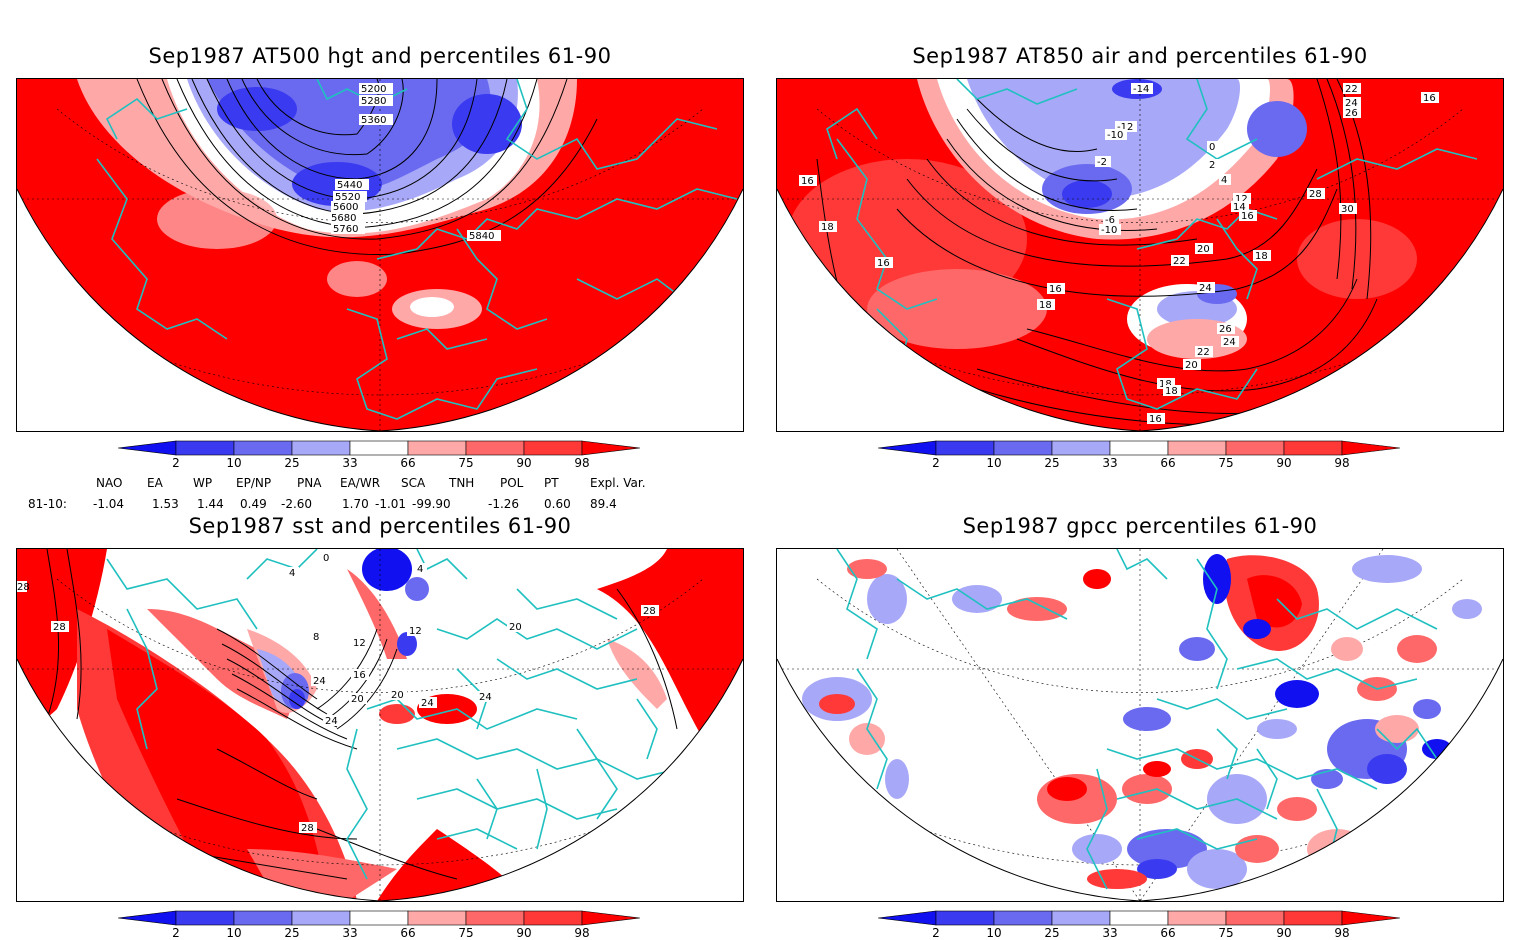  I want to click on colorbar-swatches, so click(379, 448).